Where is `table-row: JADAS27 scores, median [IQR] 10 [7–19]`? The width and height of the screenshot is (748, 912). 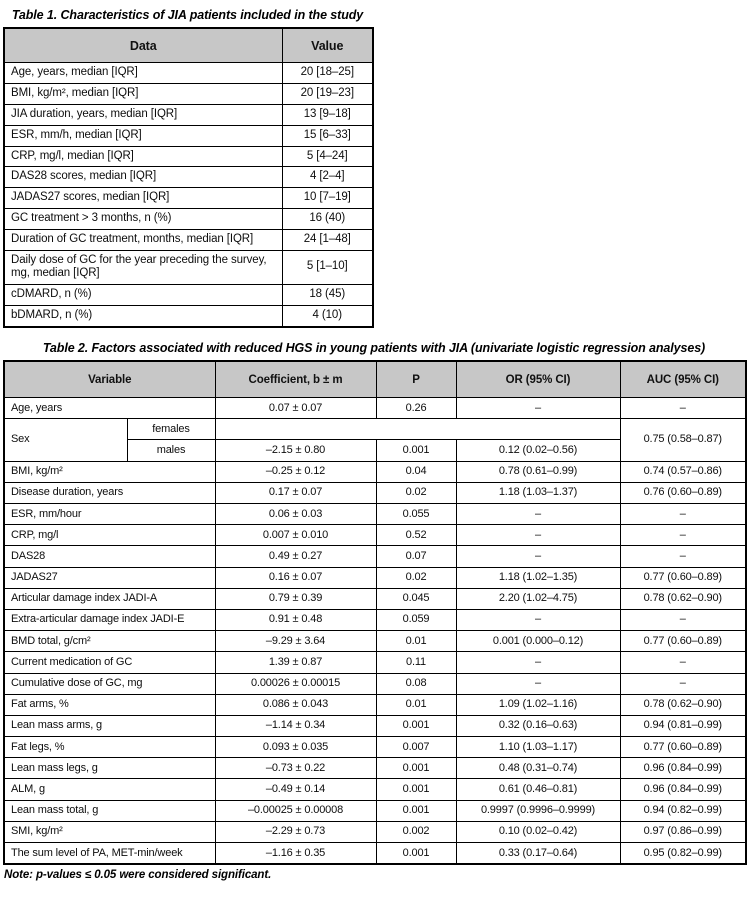
table-row: JADAS27 scores, median [IQR] 10 [7–19] is located at coordinates (188, 198).